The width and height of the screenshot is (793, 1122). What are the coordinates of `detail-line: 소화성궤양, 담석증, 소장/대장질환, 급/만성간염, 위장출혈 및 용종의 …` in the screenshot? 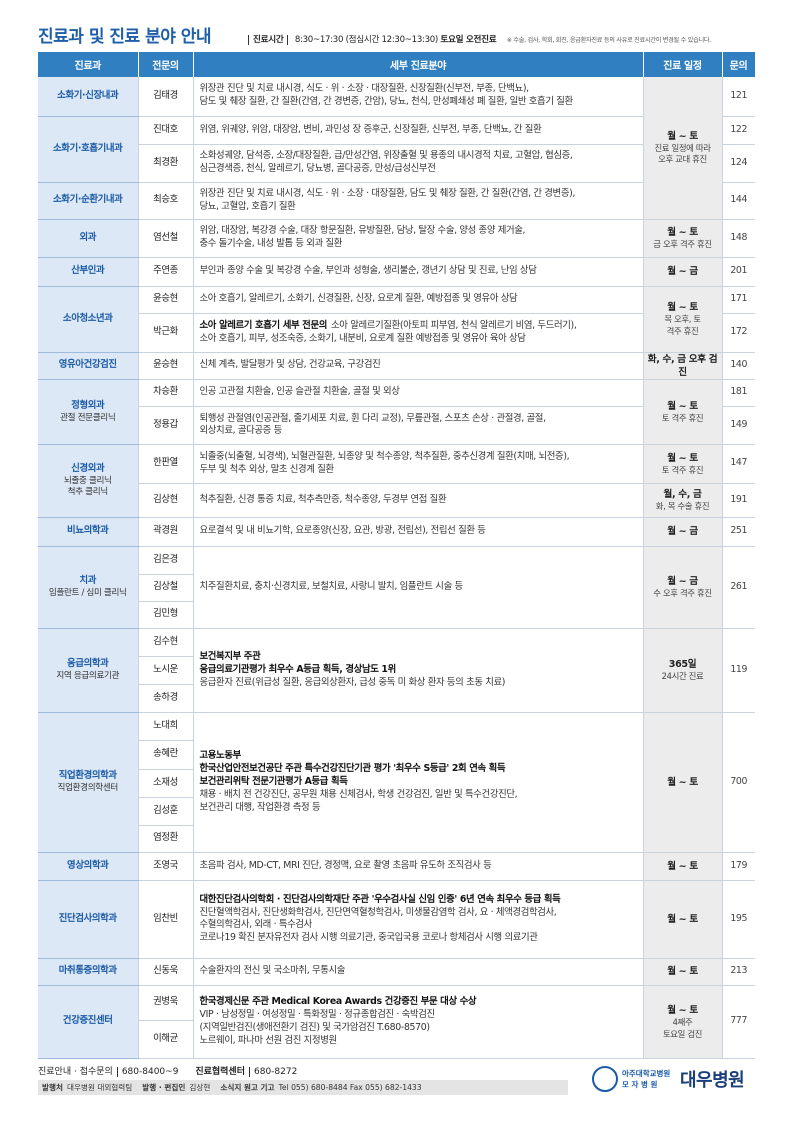 It's located at (418, 156).